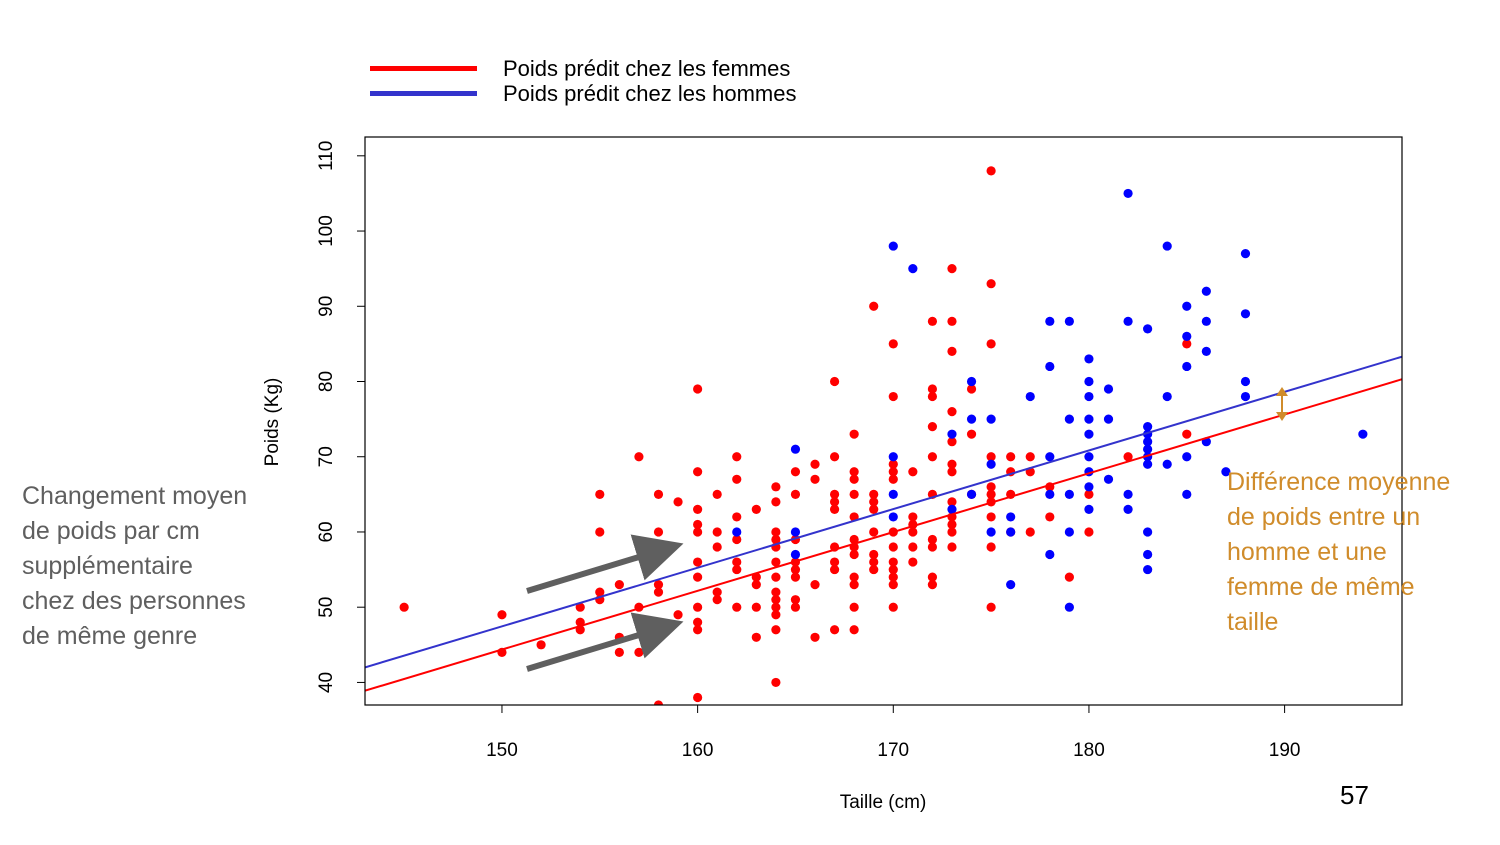  What do you see at coordinates (1285, 750) in the screenshot?
I see `x-tick-label-190: 190` at bounding box center [1285, 750].